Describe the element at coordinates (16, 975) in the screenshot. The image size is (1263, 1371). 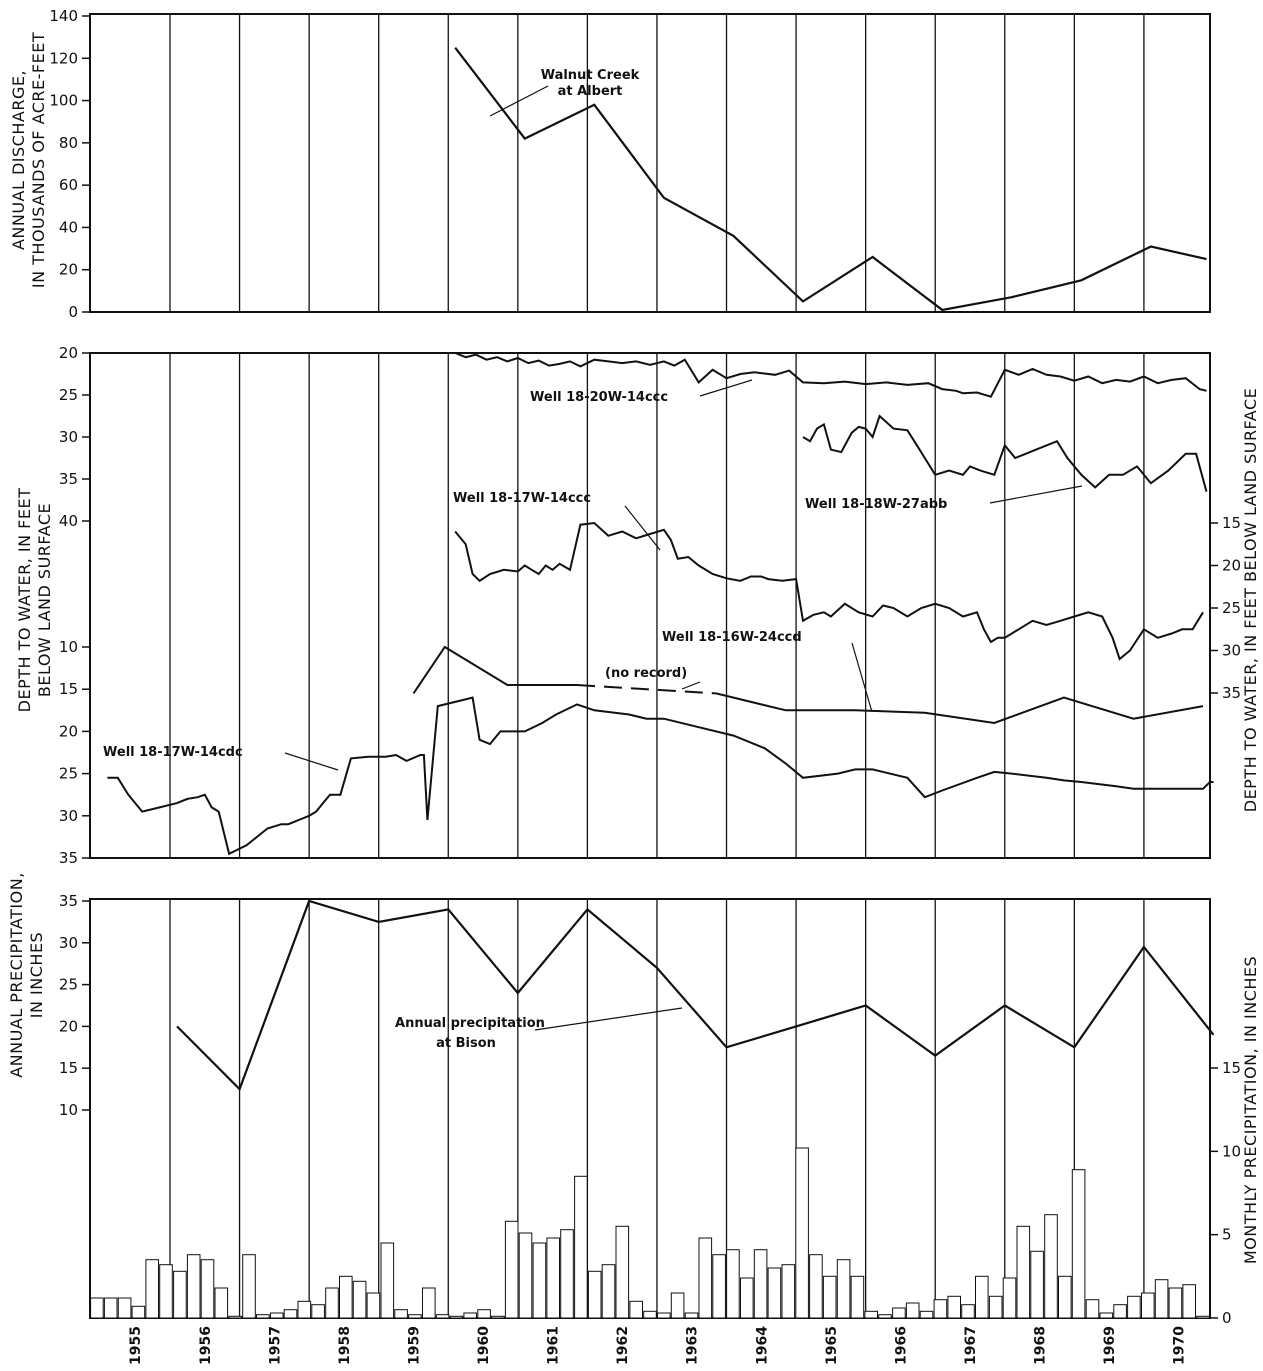
I see `annual-precip-y-label-line1: ANNUAL PRECIPITATION,` at that location.